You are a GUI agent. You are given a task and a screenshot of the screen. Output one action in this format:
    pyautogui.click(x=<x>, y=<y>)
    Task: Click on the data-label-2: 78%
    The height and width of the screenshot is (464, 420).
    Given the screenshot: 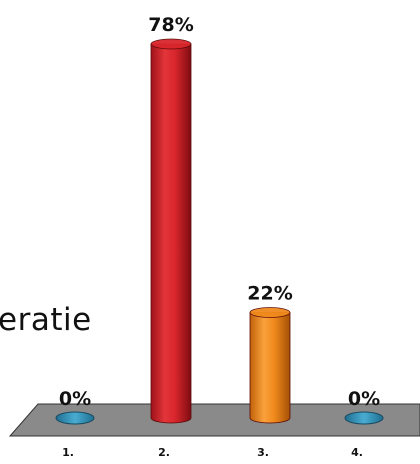 What is the action you would take?
    pyautogui.click(x=170, y=25)
    